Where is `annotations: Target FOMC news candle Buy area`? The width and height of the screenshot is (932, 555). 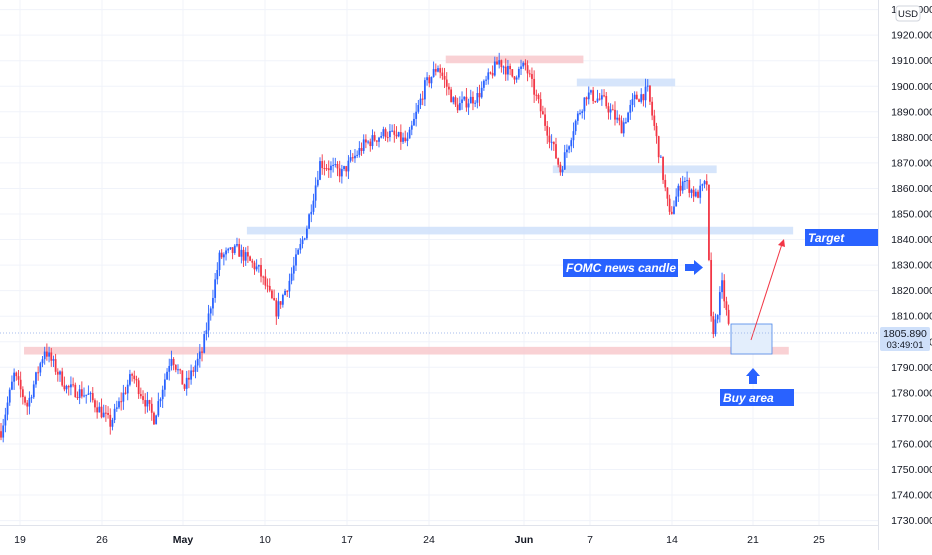
annotations: Target FOMC news candle Buy area is located at coordinates (721, 317).